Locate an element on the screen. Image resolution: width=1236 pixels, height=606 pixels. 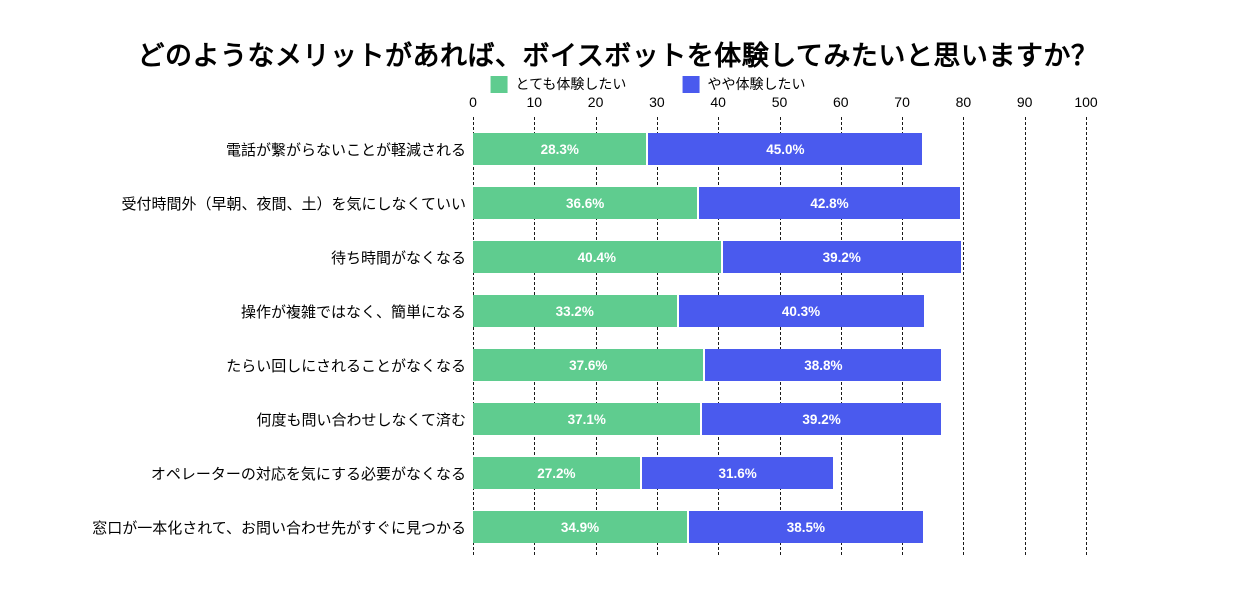
legend-item: やや体験したい is located at coordinates (743, 84).